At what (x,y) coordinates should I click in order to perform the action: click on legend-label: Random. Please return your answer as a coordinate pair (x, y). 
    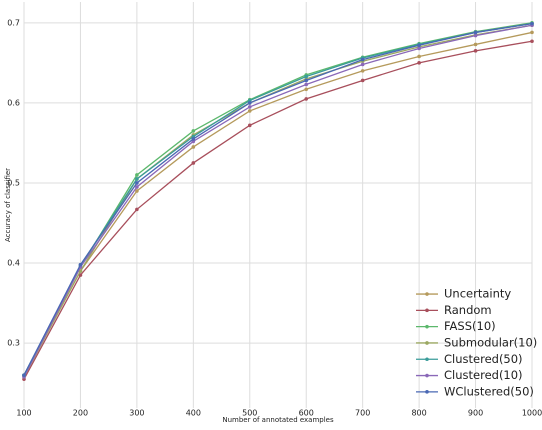
    Looking at the image, I should click on (468, 310).